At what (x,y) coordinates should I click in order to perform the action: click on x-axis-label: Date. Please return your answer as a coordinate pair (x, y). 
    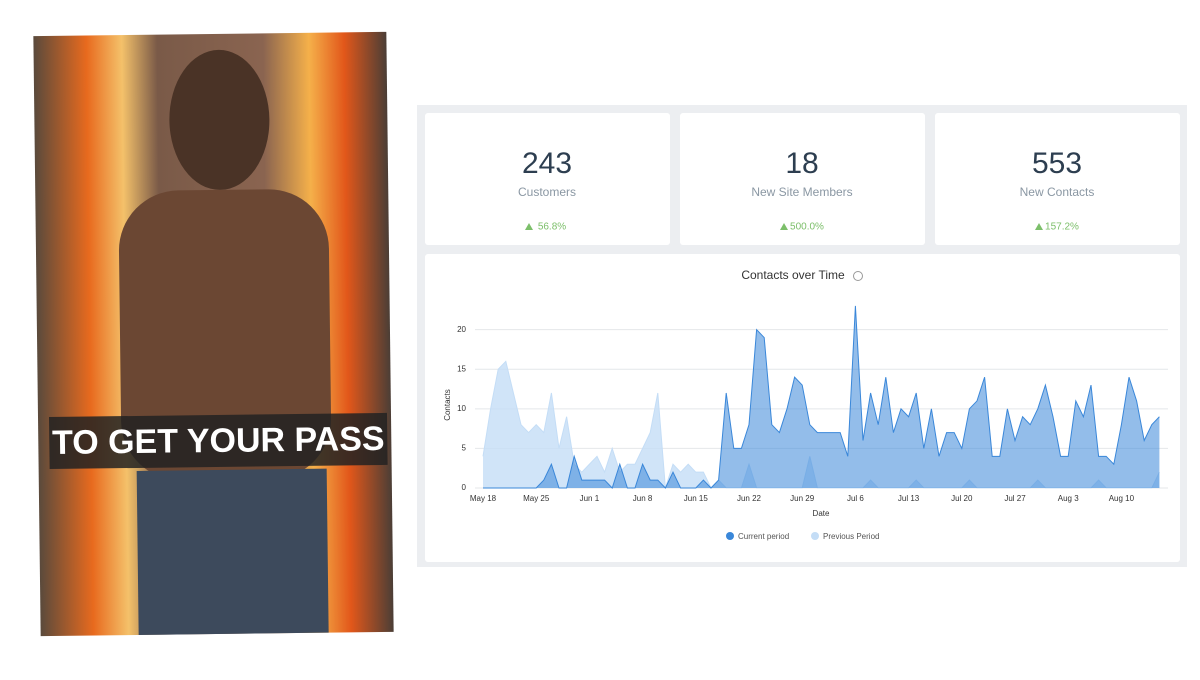
    Looking at the image, I should click on (821, 513).